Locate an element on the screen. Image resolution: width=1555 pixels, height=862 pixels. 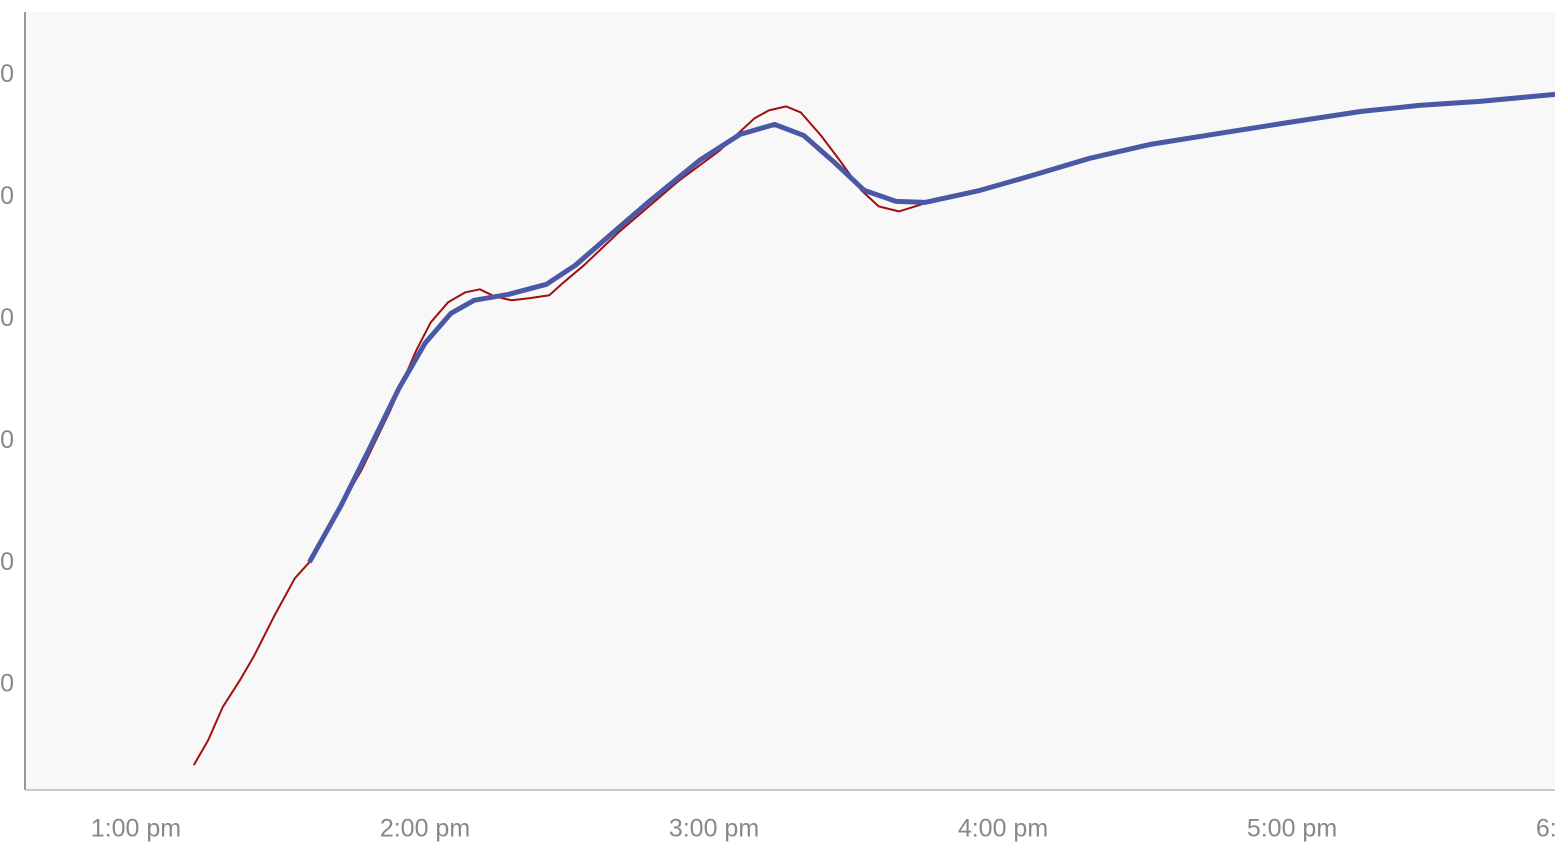
x-tick-label: 3:00 pm is located at coordinates (714, 829).